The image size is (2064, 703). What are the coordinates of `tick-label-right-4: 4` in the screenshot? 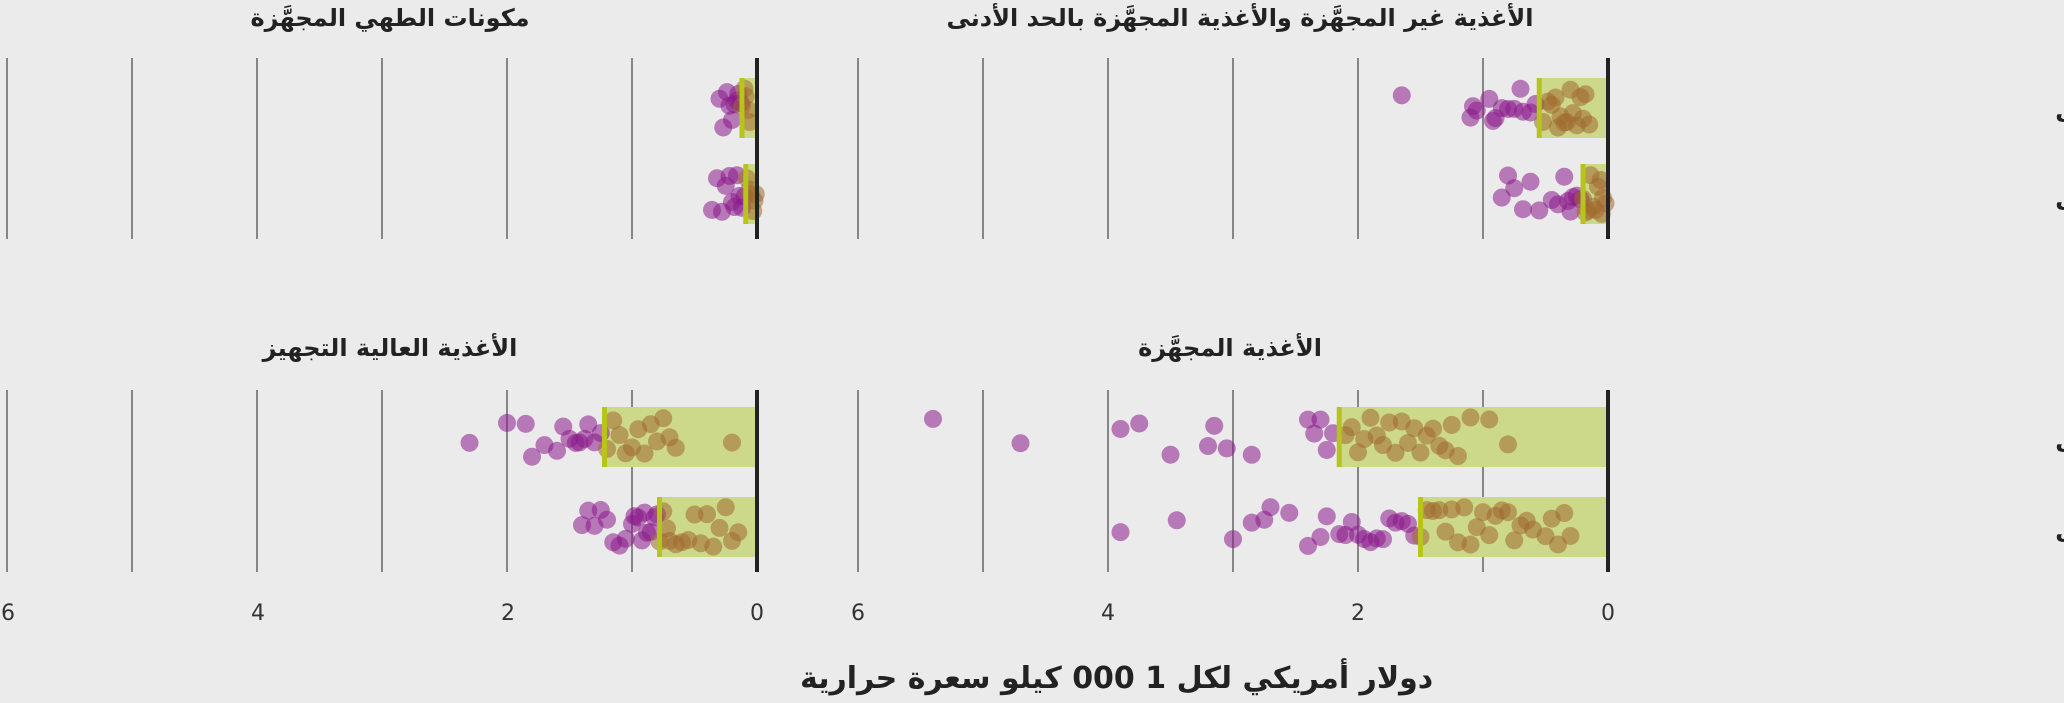 It's located at (1108, 613).